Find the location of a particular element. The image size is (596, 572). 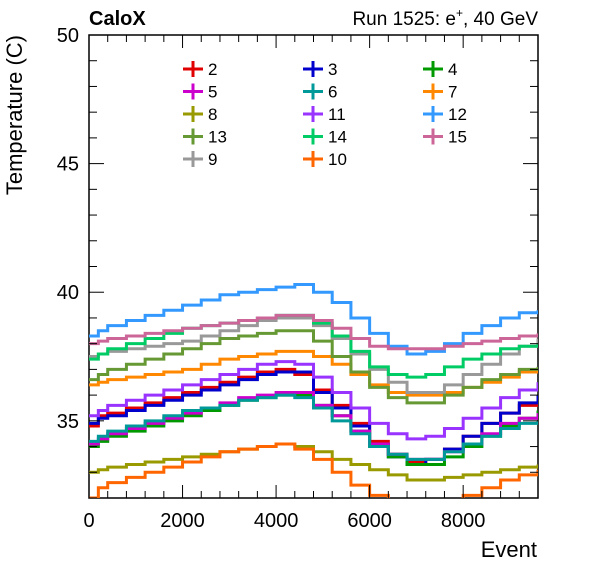

legend-label: 14 is located at coordinates (337, 137).